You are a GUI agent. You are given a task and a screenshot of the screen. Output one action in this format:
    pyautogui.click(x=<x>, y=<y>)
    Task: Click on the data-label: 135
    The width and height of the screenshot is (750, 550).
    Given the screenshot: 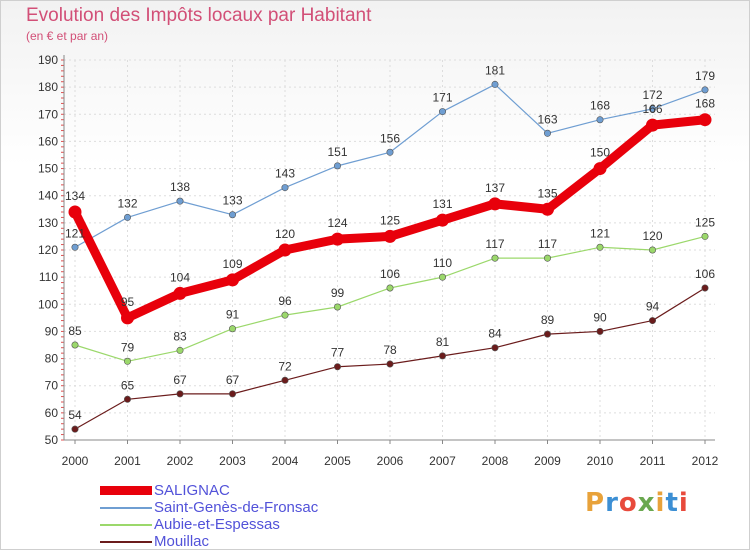 What is the action you would take?
    pyautogui.click(x=547, y=193)
    